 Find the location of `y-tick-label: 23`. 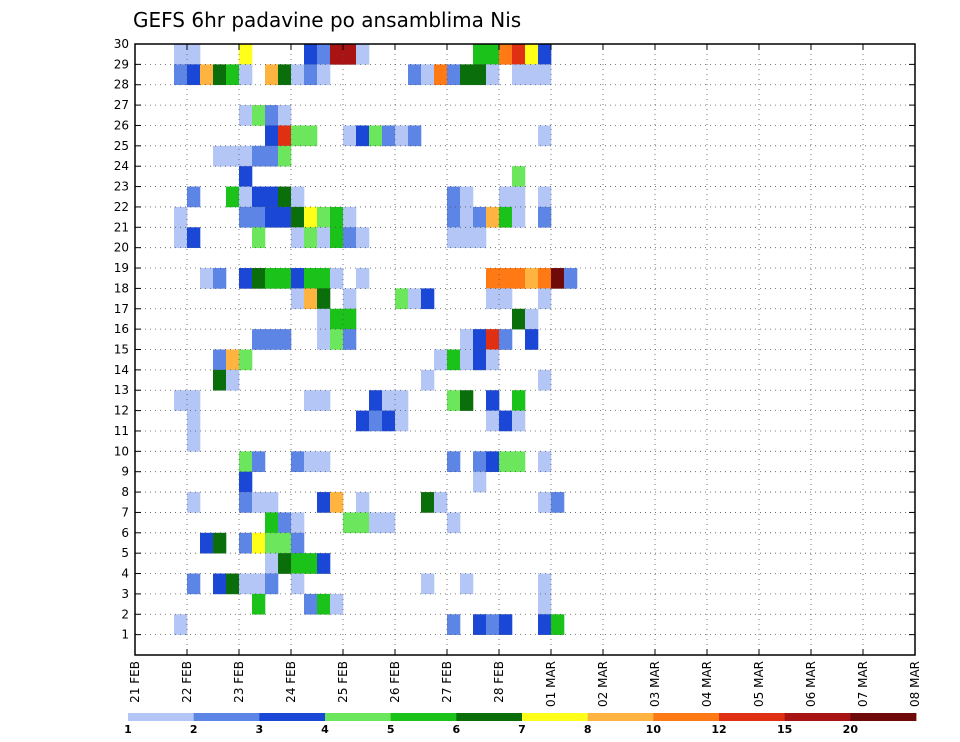

y-tick-label: 23 is located at coordinates (121, 187).